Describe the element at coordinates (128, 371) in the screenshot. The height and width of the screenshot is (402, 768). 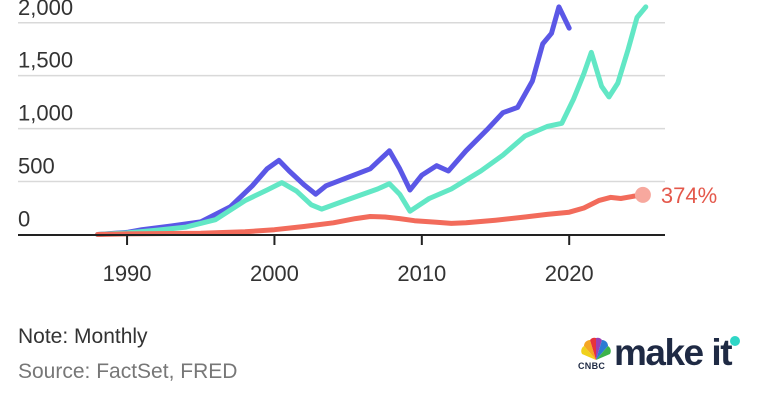
I see `chart-source: Source: FactSet, FRED` at that location.